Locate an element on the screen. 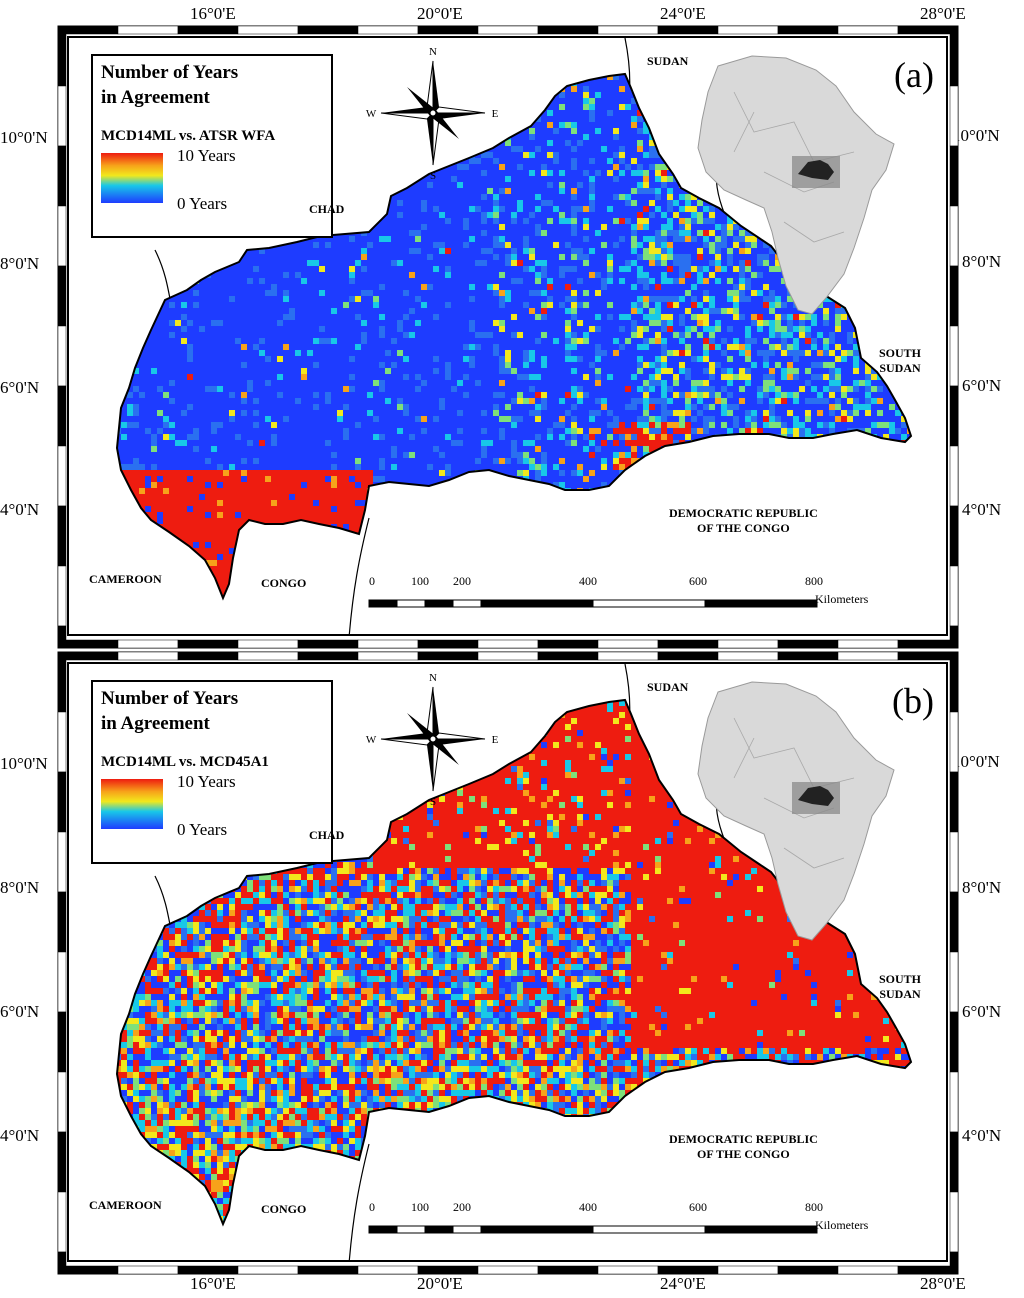 The height and width of the screenshot is (1298, 1024). label-cameroon-b: CAMEROON is located at coordinates (125, 1205).